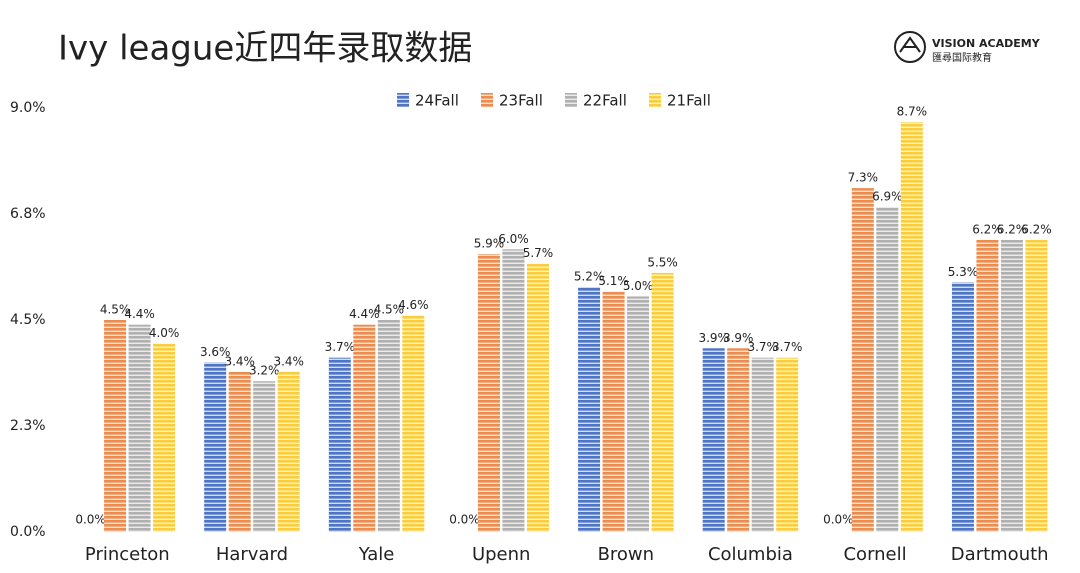 The height and width of the screenshot is (573, 1080). I want to click on logo-icon, so click(910, 47).